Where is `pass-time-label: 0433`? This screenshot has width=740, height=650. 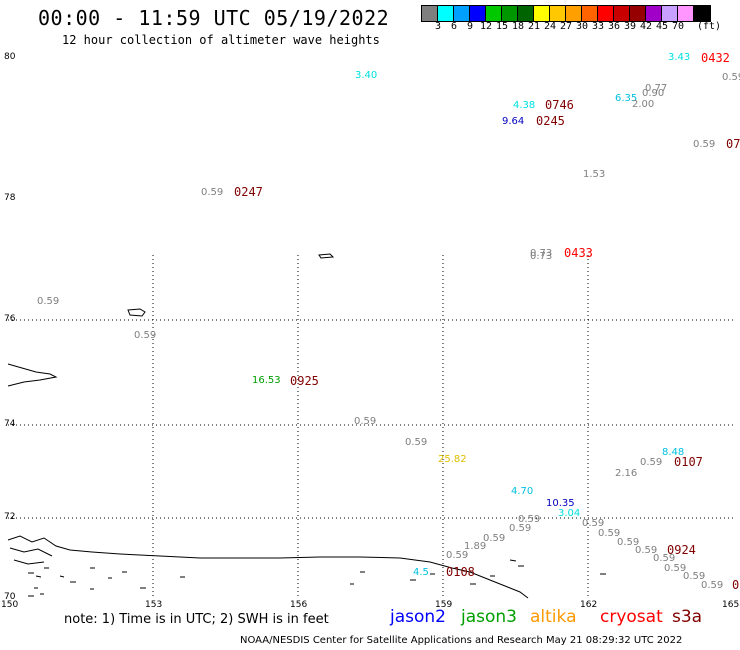
pass-time-label: 0433 is located at coordinates (578, 253).